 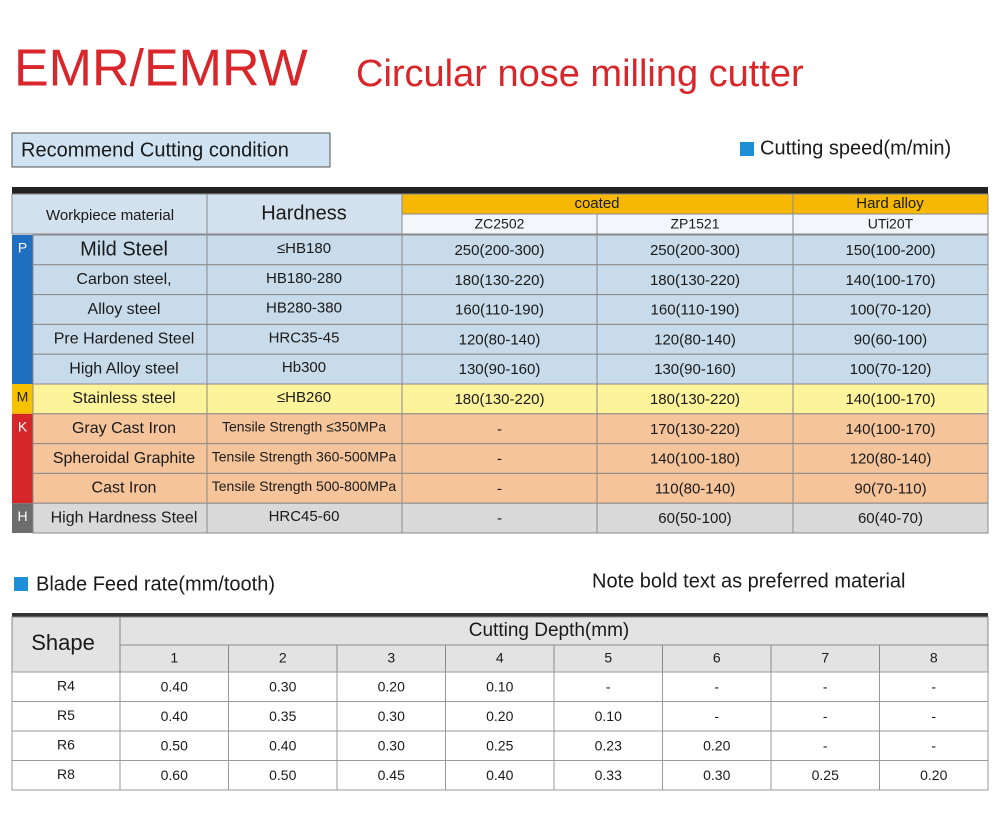 What do you see at coordinates (499, 687) in the screenshot?
I see `feed-rate: 0.10` at bounding box center [499, 687].